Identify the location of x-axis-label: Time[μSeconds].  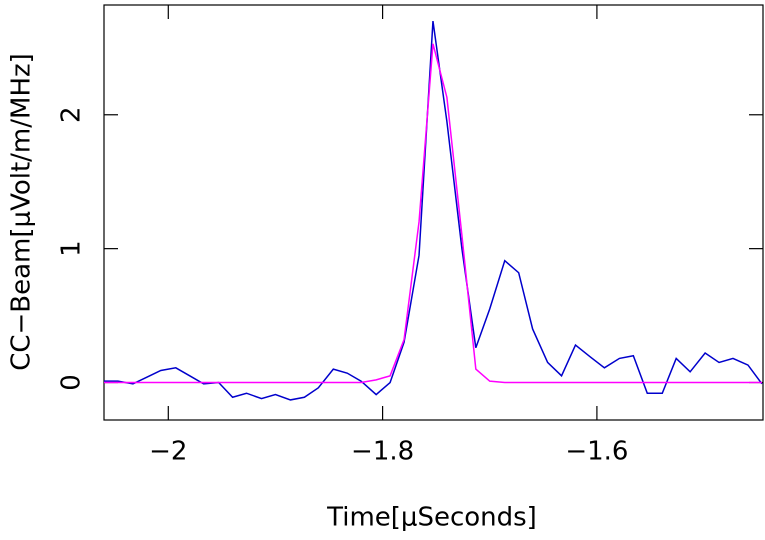
(431, 518).